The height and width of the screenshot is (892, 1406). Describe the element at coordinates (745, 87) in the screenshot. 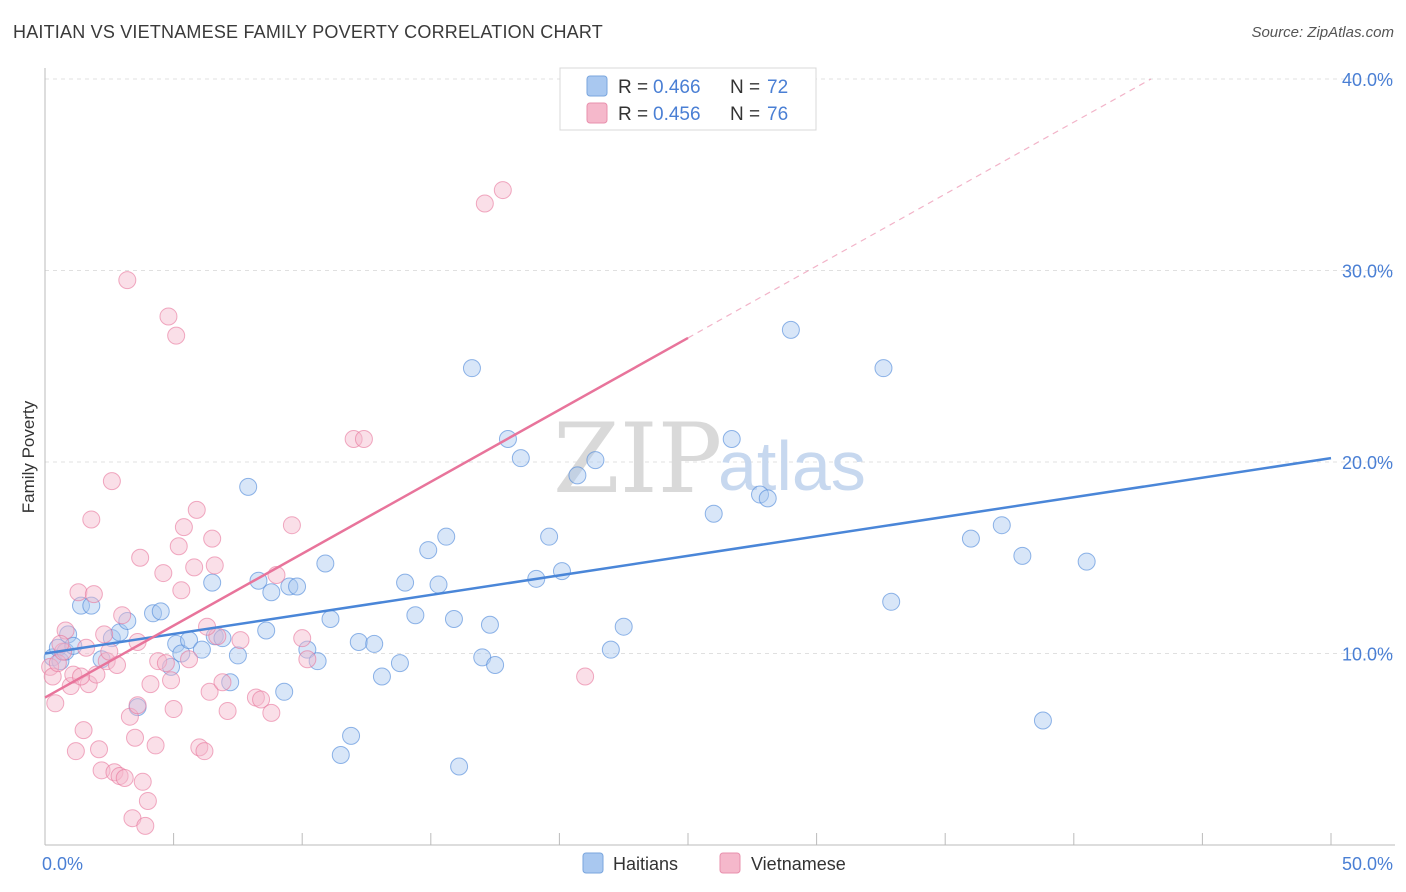

I see `legend-n-label-1: N =` at that location.